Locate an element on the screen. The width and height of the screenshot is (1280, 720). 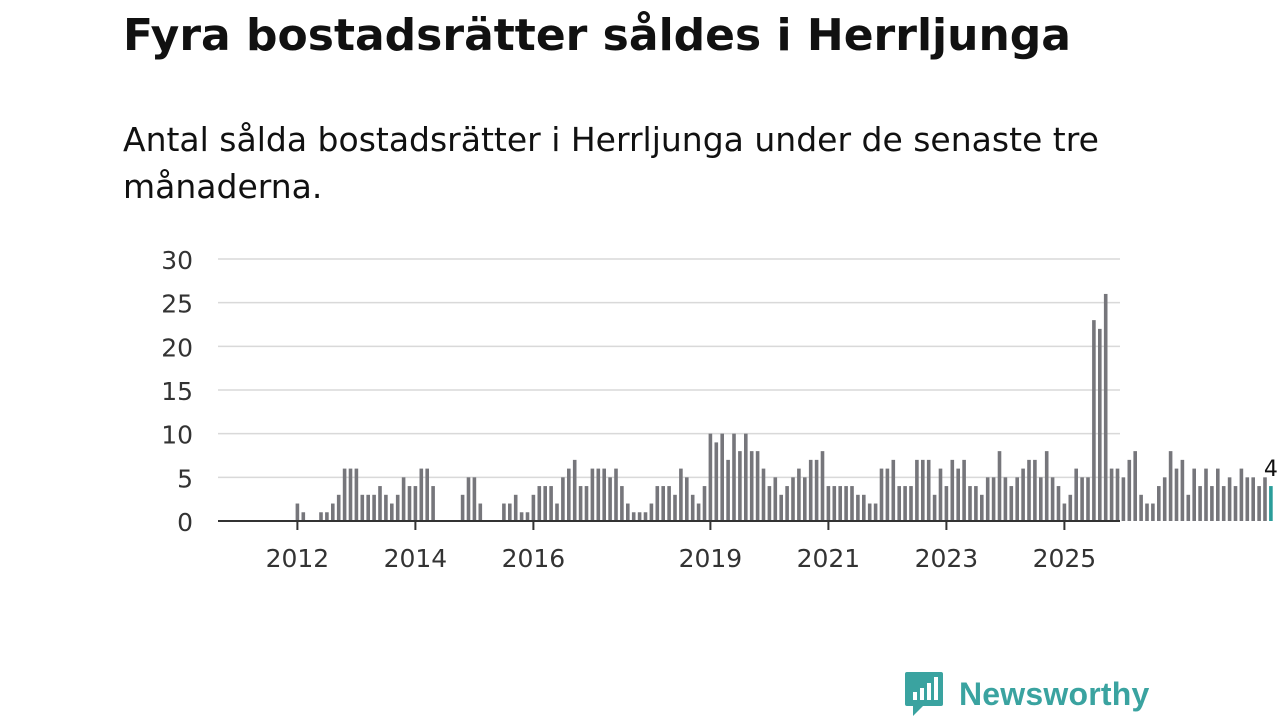
y-tick-label: 20 is located at coordinates (177, 347).